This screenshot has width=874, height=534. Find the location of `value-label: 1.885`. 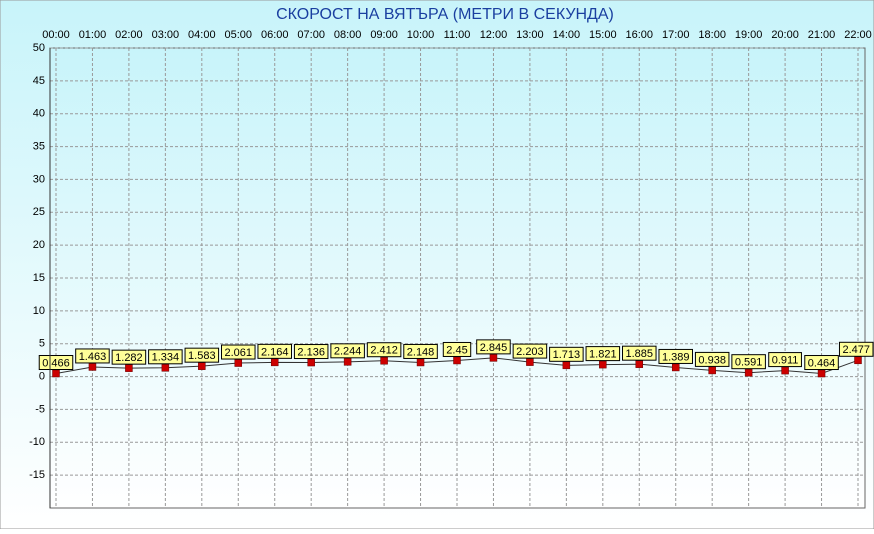

value-label: 1.885 is located at coordinates (640, 354).